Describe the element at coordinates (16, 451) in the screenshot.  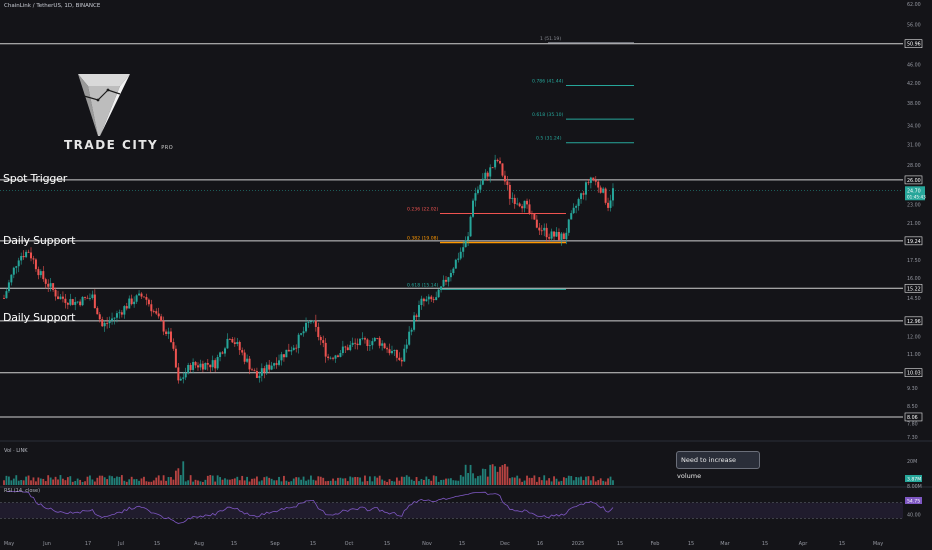
I see `volume-pane-label: Vol · LINK` at that location.